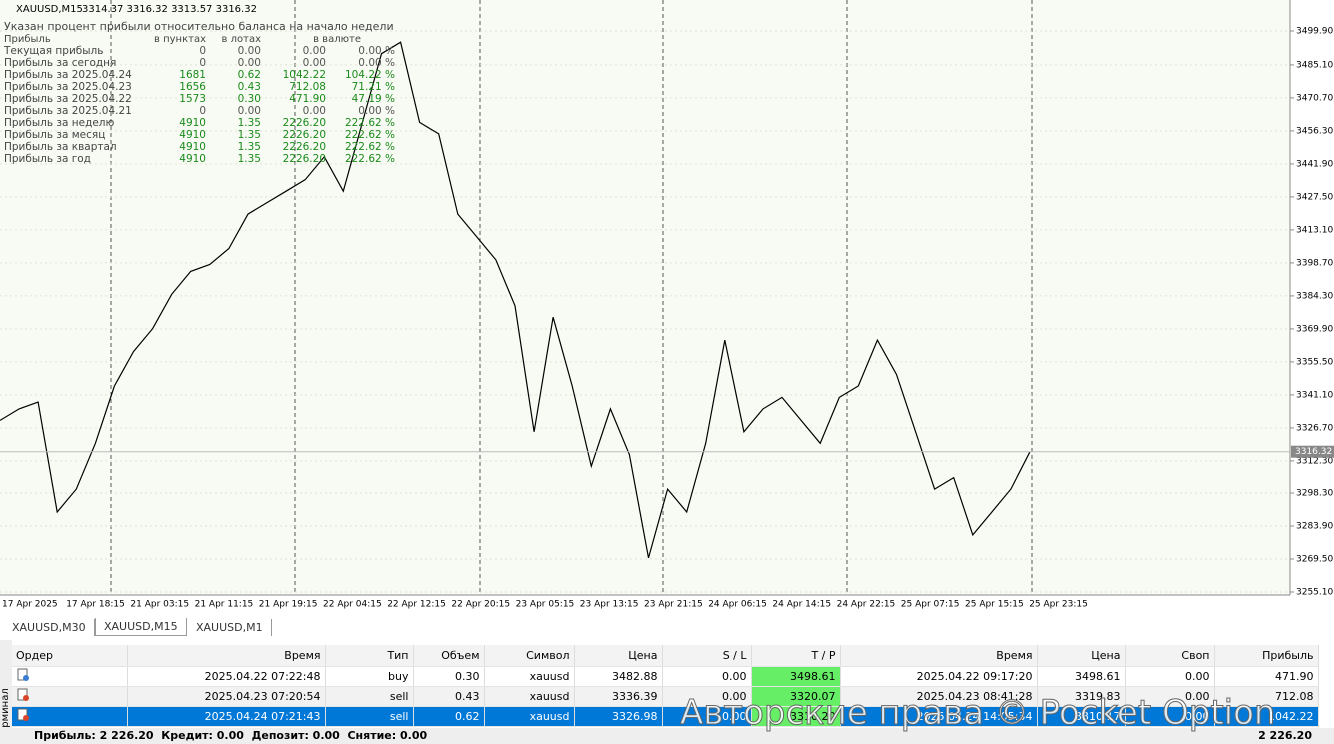 The width and height of the screenshot is (1334, 744). Describe the element at coordinates (618, 656) in the screenshot. I see `column-header: Цена` at that location.